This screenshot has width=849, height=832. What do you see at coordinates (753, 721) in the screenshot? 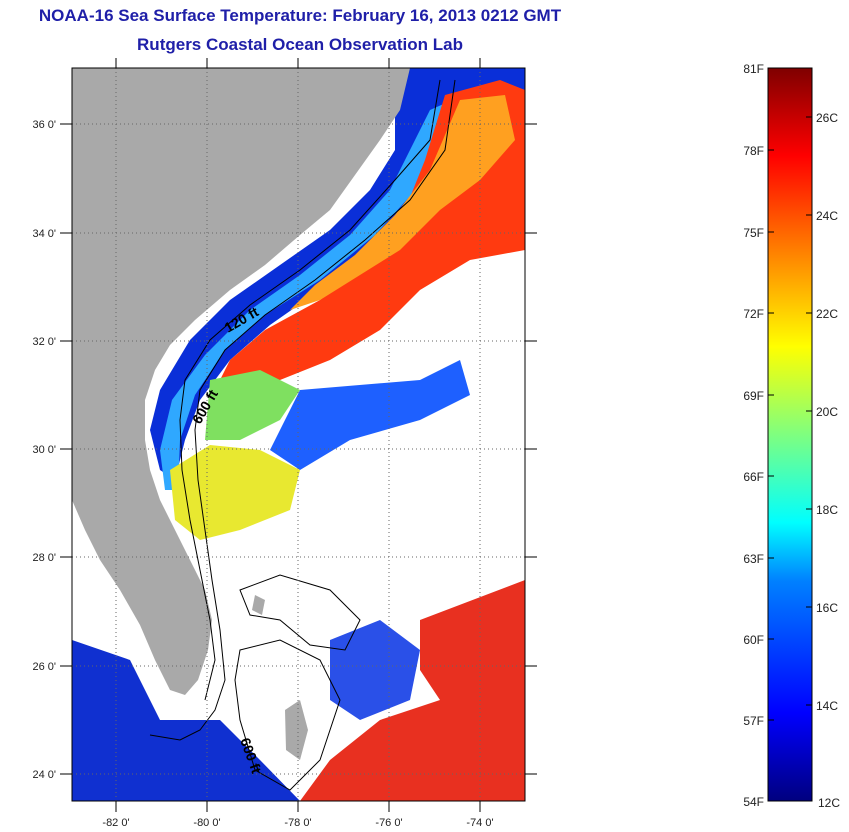
I see `cb-label-57f: 57F` at bounding box center [753, 721].